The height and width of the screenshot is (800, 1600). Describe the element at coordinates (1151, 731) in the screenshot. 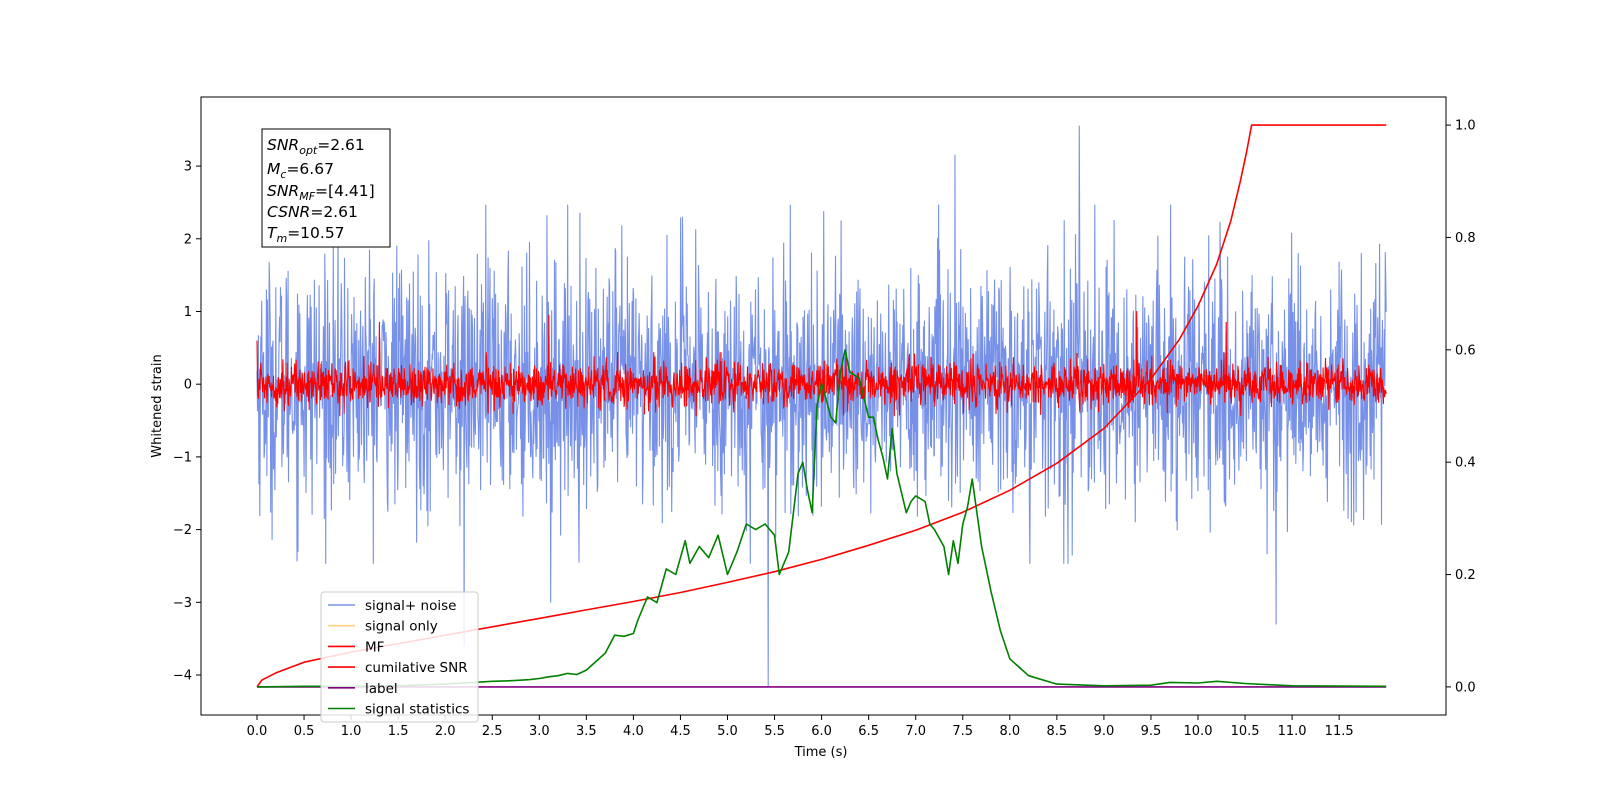

I see `x-tick-label: 9.5` at that location.